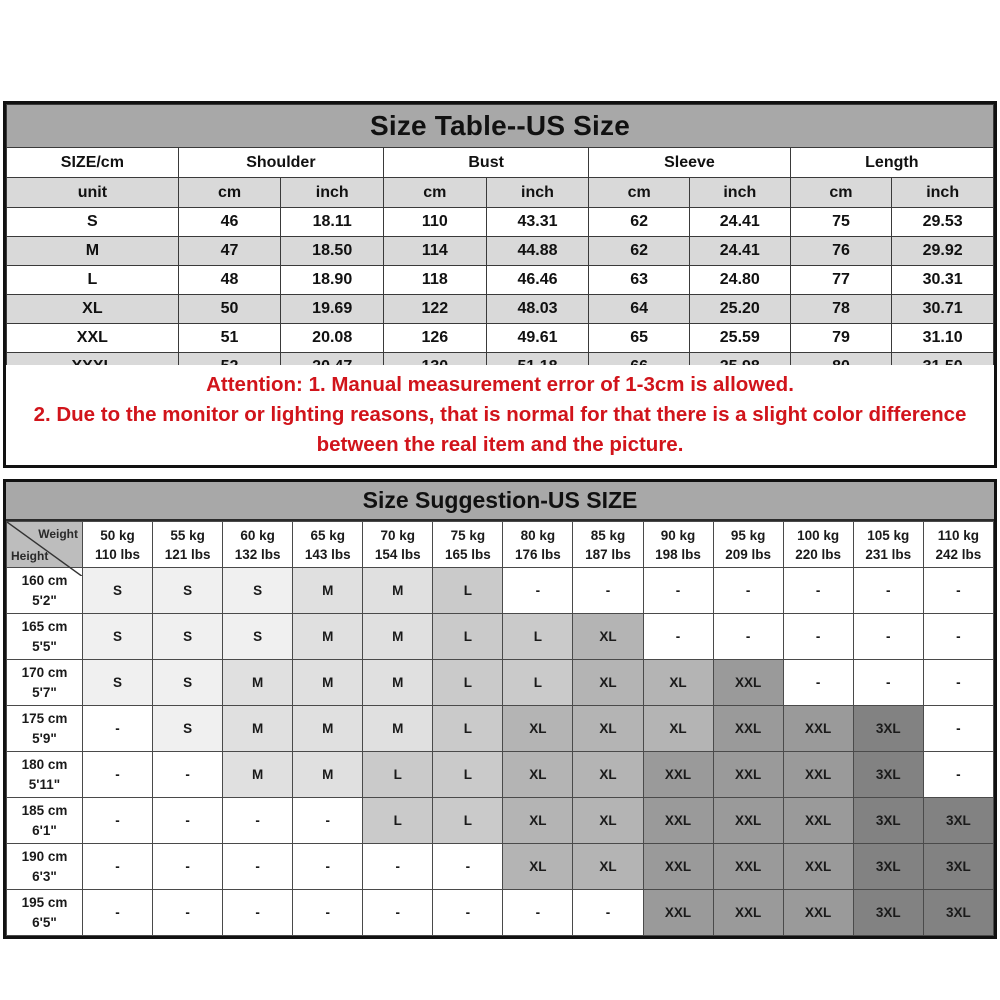 This screenshot has width=1000, height=1000. What do you see at coordinates (958, 535) in the screenshot?
I see `weight-kg: 110 kg` at bounding box center [958, 535].